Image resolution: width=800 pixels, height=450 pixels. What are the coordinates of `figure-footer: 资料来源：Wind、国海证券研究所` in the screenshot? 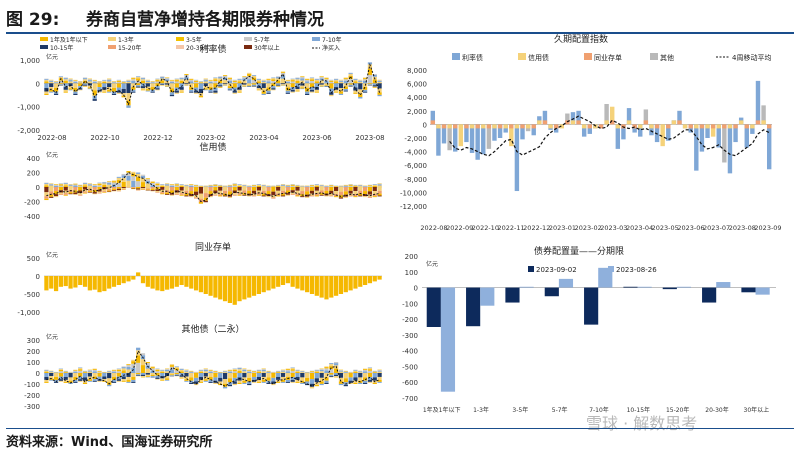 It's located at (400, 428).